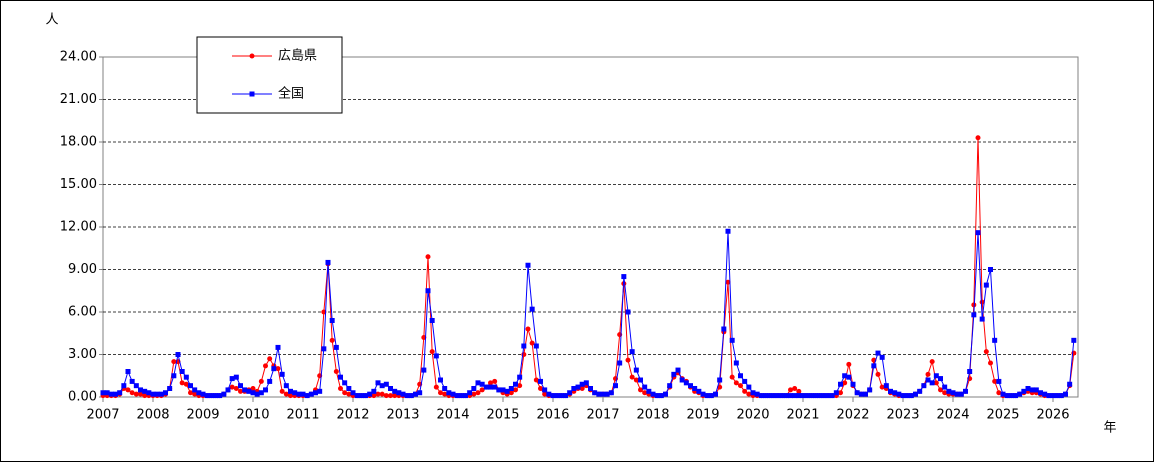 Image resolution: width=1154 pixels, height=462 pixels. I want to click on x-tick-label: 2011, so click(302, 415).